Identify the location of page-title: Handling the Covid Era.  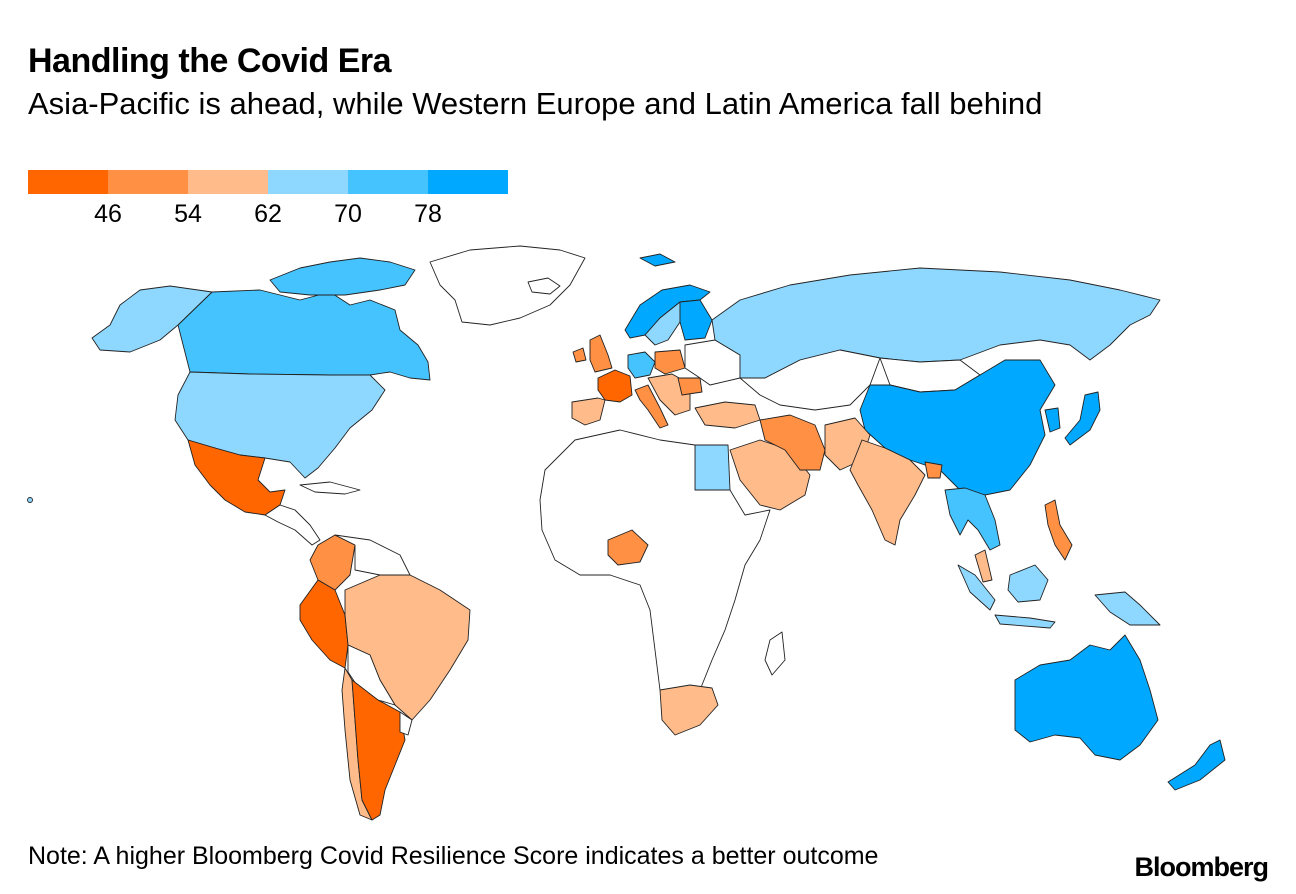
(210, 61).